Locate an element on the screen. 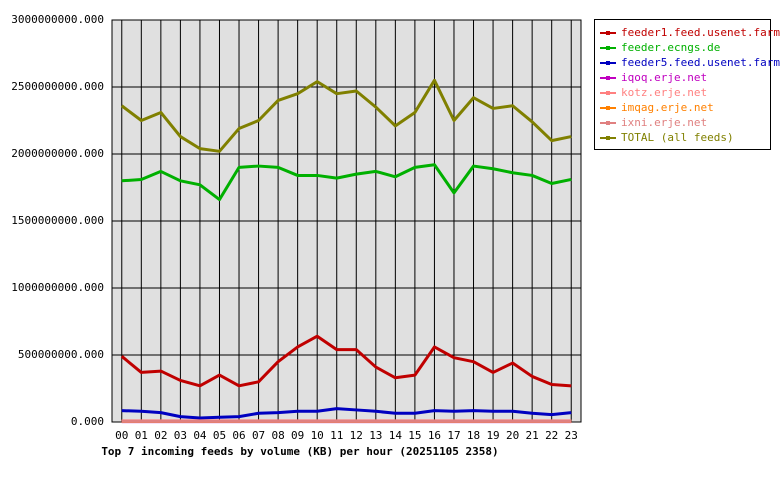 Image resolution: width=780 pixels, height=480 pixels. x-tick-label: 14 is located at coordinates (396, 435).